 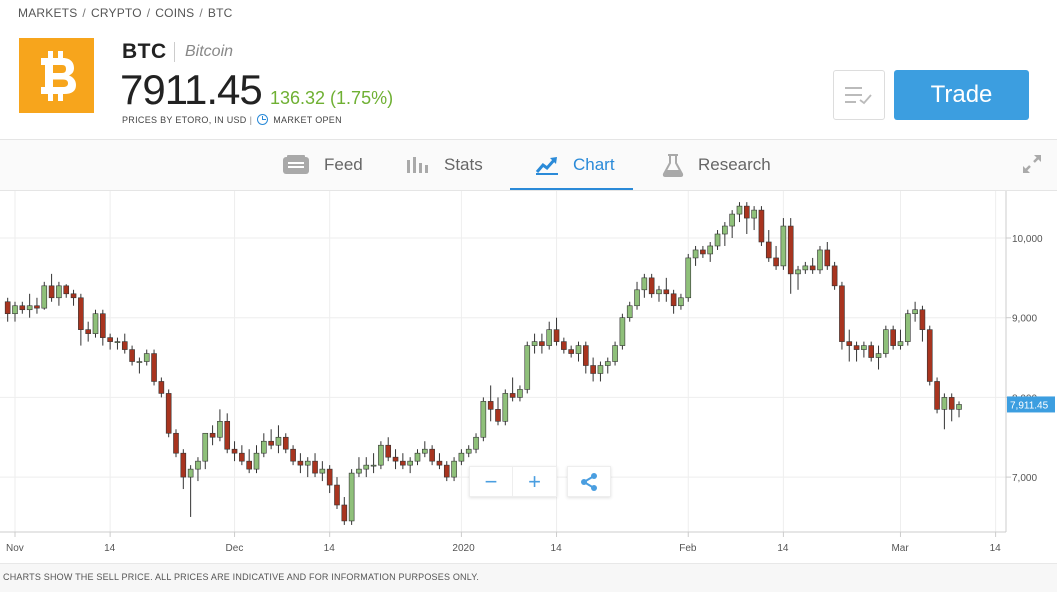 I want to click on tab-label: Stats, so click(x=463, y=164).